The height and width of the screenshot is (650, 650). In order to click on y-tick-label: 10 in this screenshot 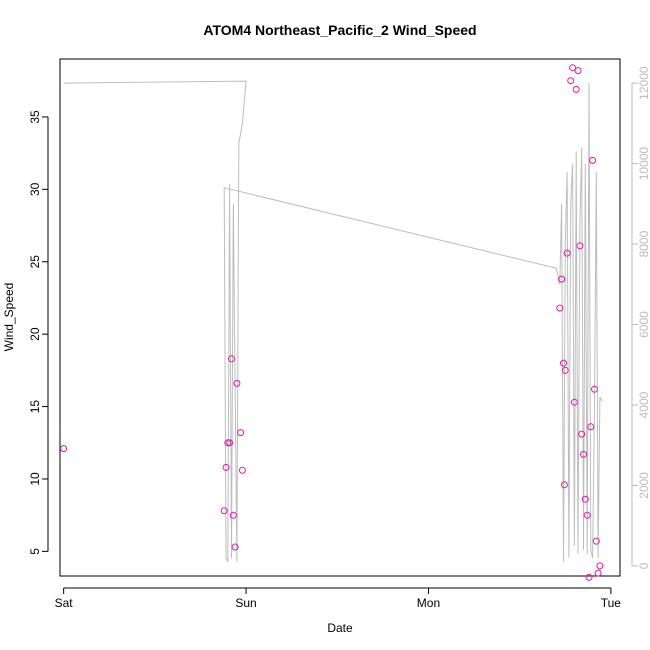, I will do `click(35, 479)`.